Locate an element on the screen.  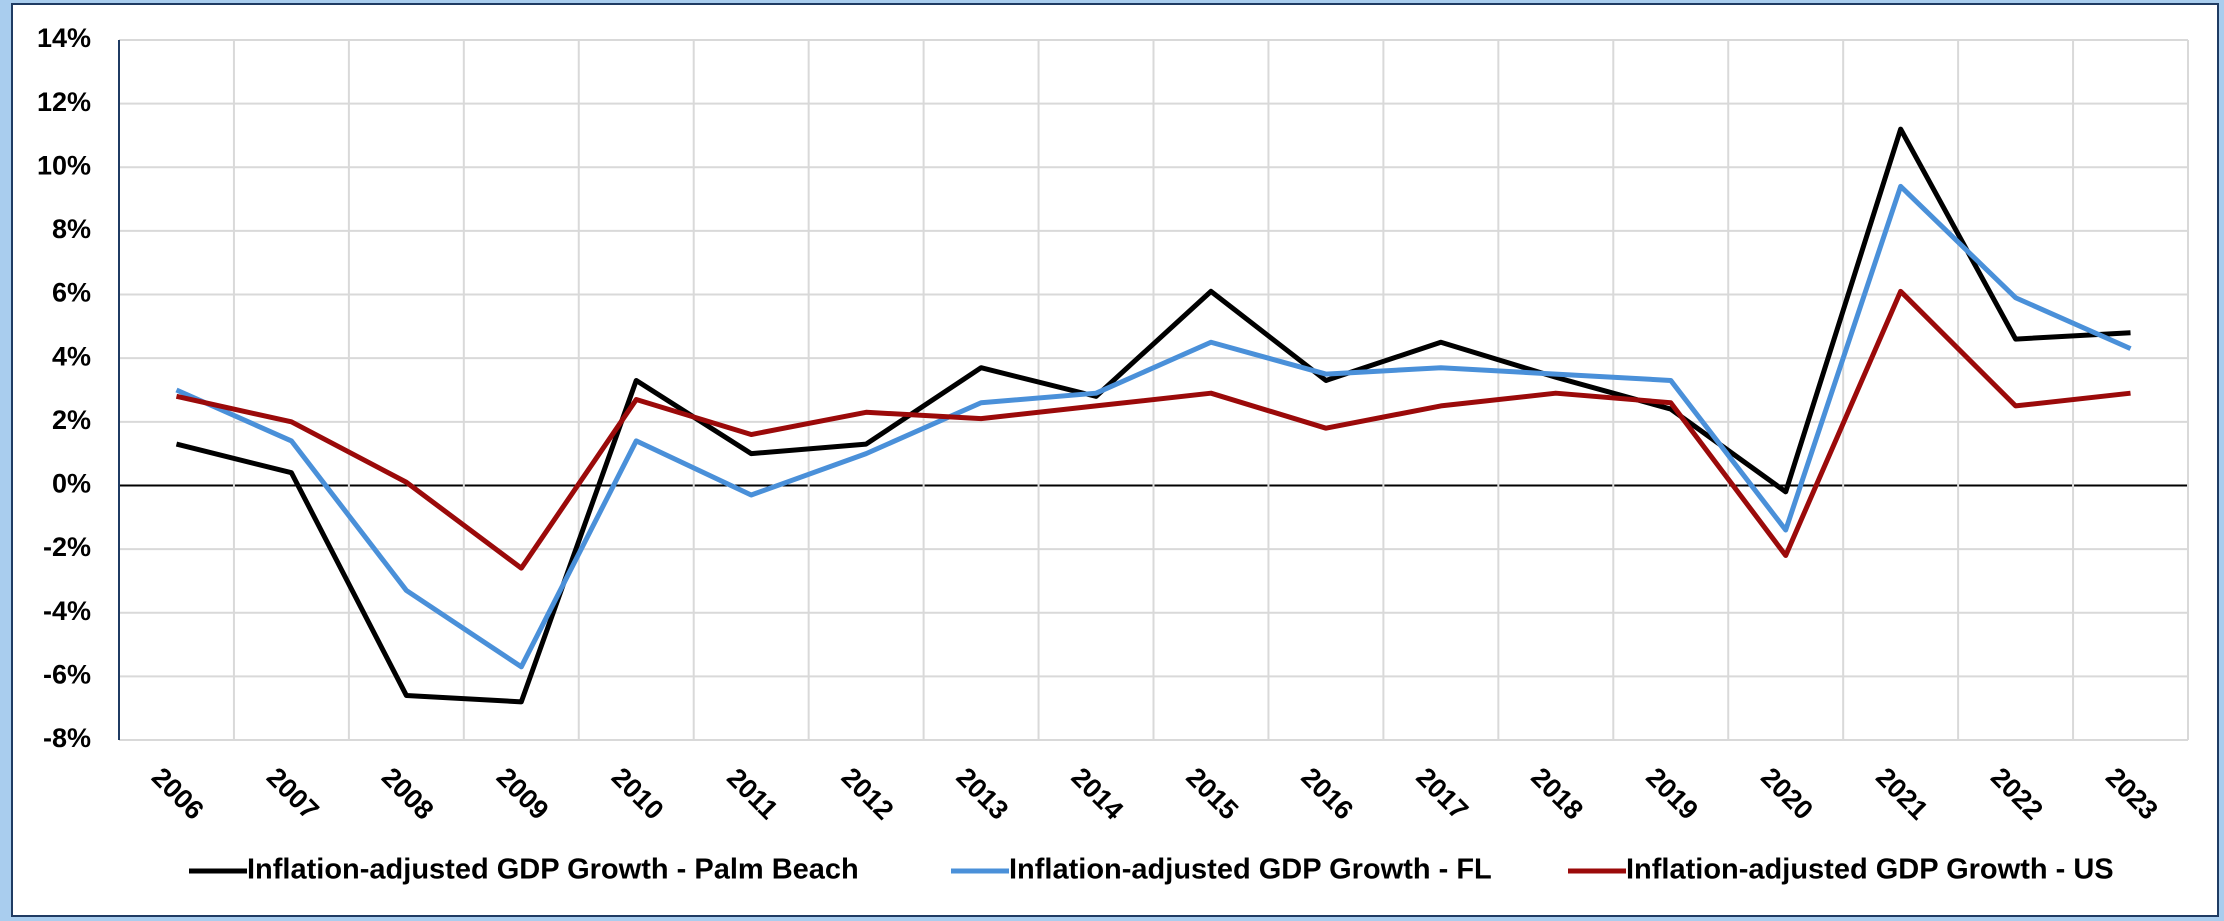
y-tick-label: -2% is located at coordinates (67, 547).